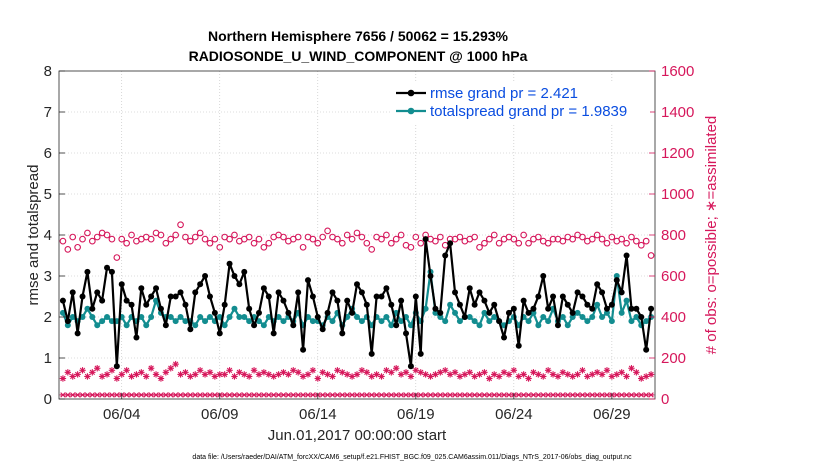  I want to click on right-y-tick-label: 400, so click(673, 317).